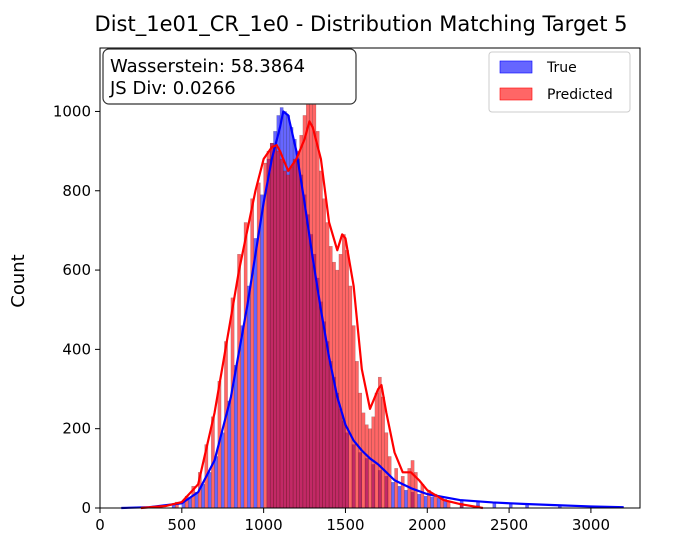 The image size is (696, 549). Describe the element at coordinates (559, 82) in the screenshot. I see `legend: True Predicted` at that location.